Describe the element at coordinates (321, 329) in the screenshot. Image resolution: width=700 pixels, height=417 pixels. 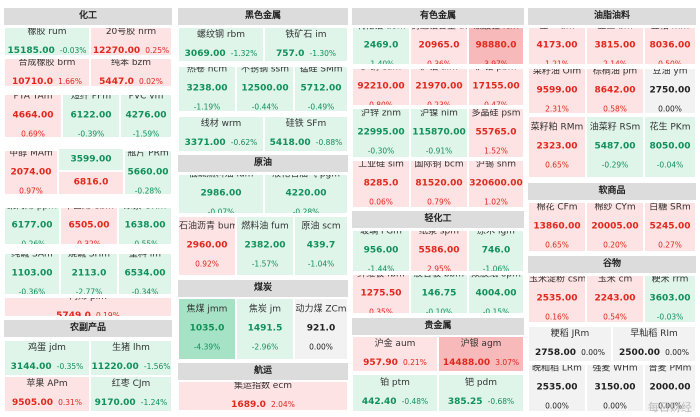
I see `quote-cell-zcm: 动力煤 ZCm 921.0 0.00%` at that location.